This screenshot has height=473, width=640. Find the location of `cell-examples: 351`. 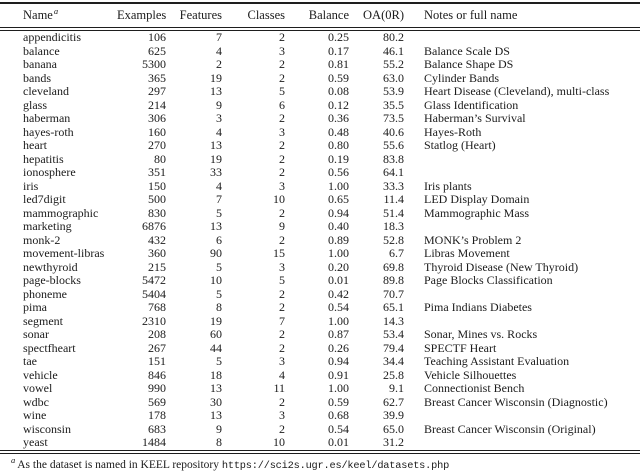

cell-examples: 351 is located at coordinates (157, 173).